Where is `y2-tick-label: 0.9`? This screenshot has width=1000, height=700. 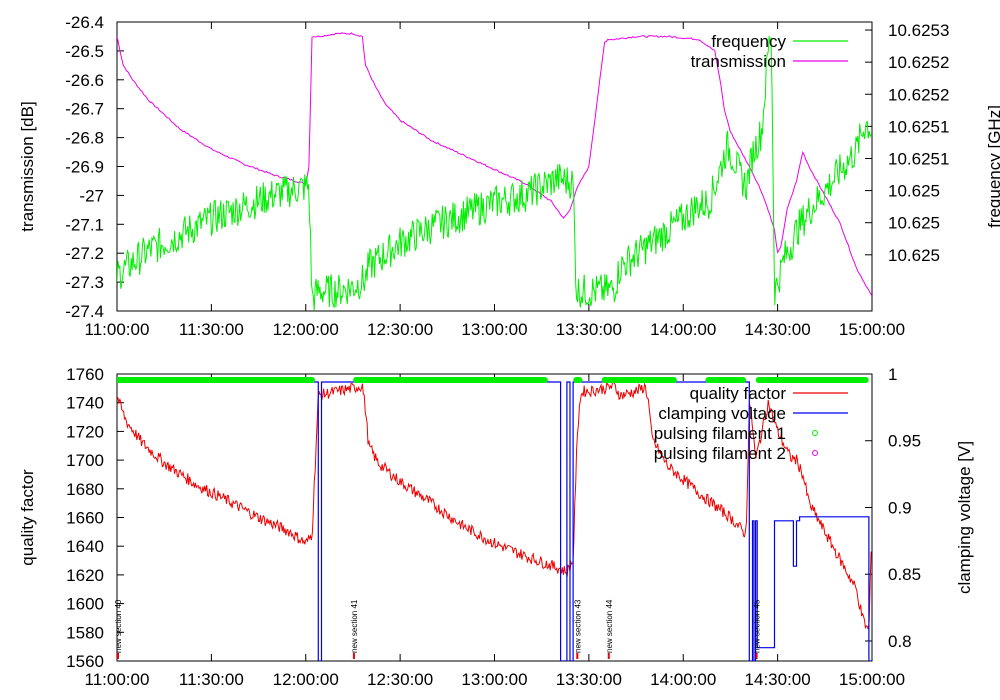 y2-tick-label: 0.9 is located at coordinates (900, 507).